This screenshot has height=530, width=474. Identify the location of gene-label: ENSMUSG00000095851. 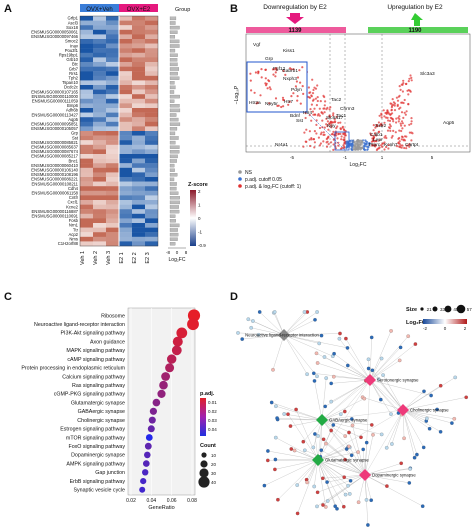
(54, 123).